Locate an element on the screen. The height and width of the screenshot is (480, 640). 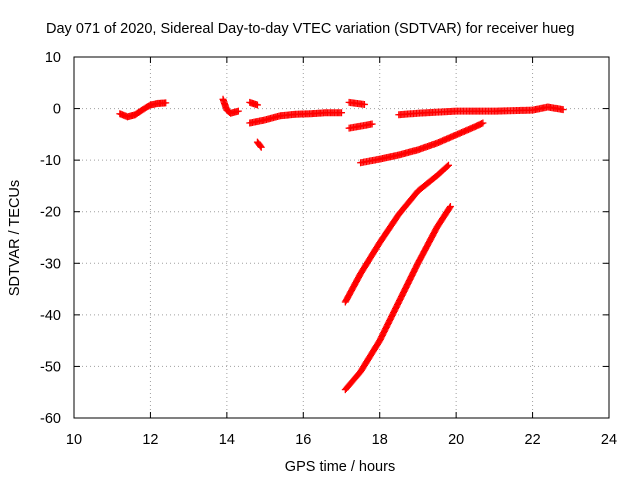
y-tick-label: 0 is located at coordinates (57, 110).